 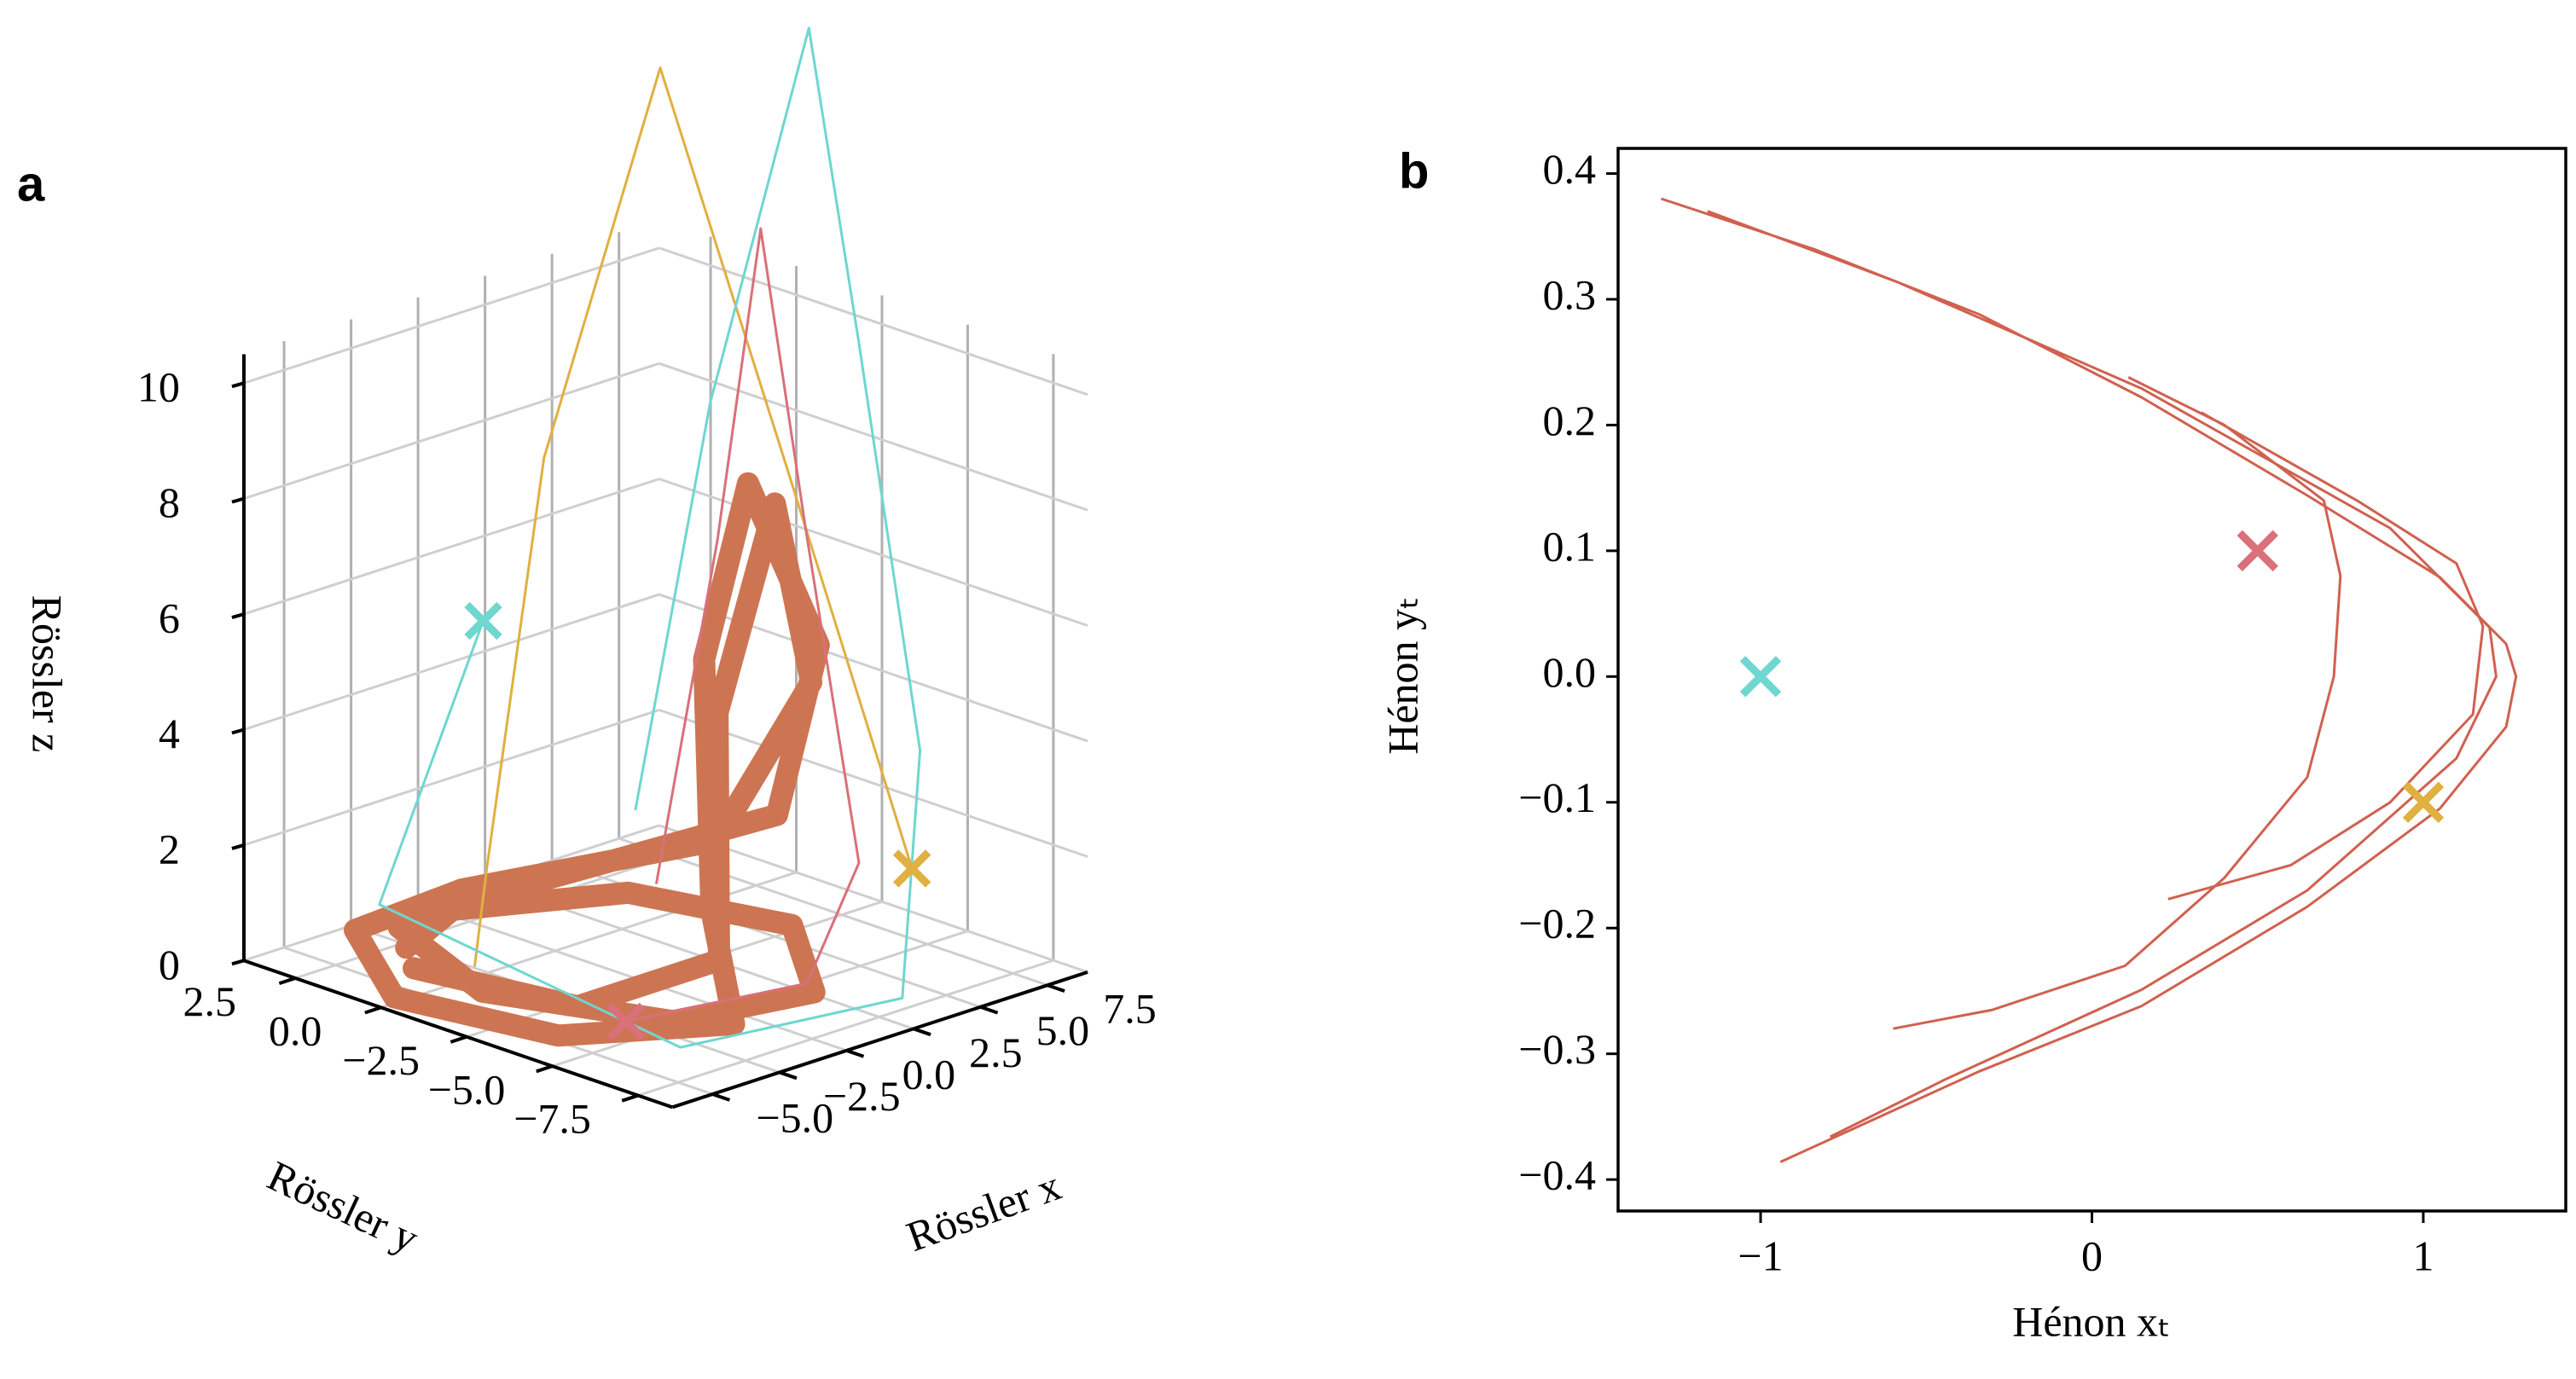 I want to click on x-axis-label: Hénon xₜ, so click(x=2091, y=1321).